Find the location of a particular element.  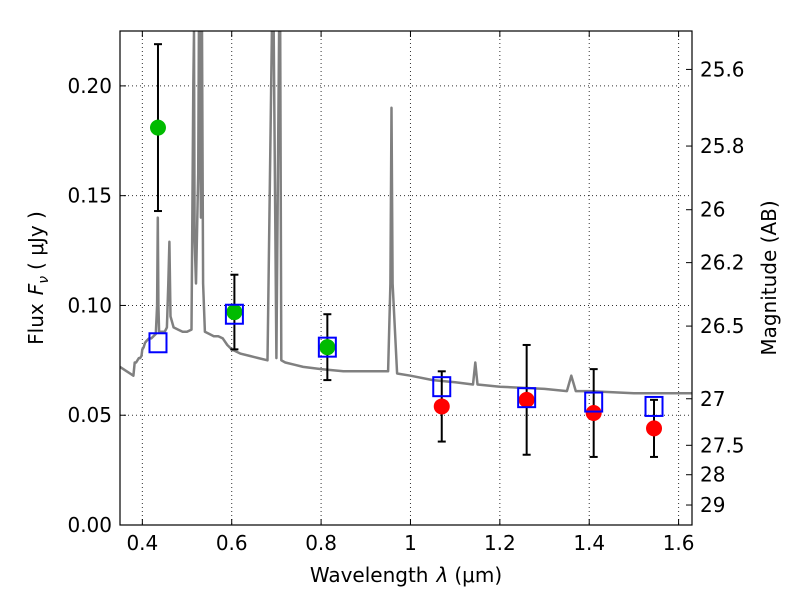

y-tick-label: 0.05 is located at coordinates (89, 415).